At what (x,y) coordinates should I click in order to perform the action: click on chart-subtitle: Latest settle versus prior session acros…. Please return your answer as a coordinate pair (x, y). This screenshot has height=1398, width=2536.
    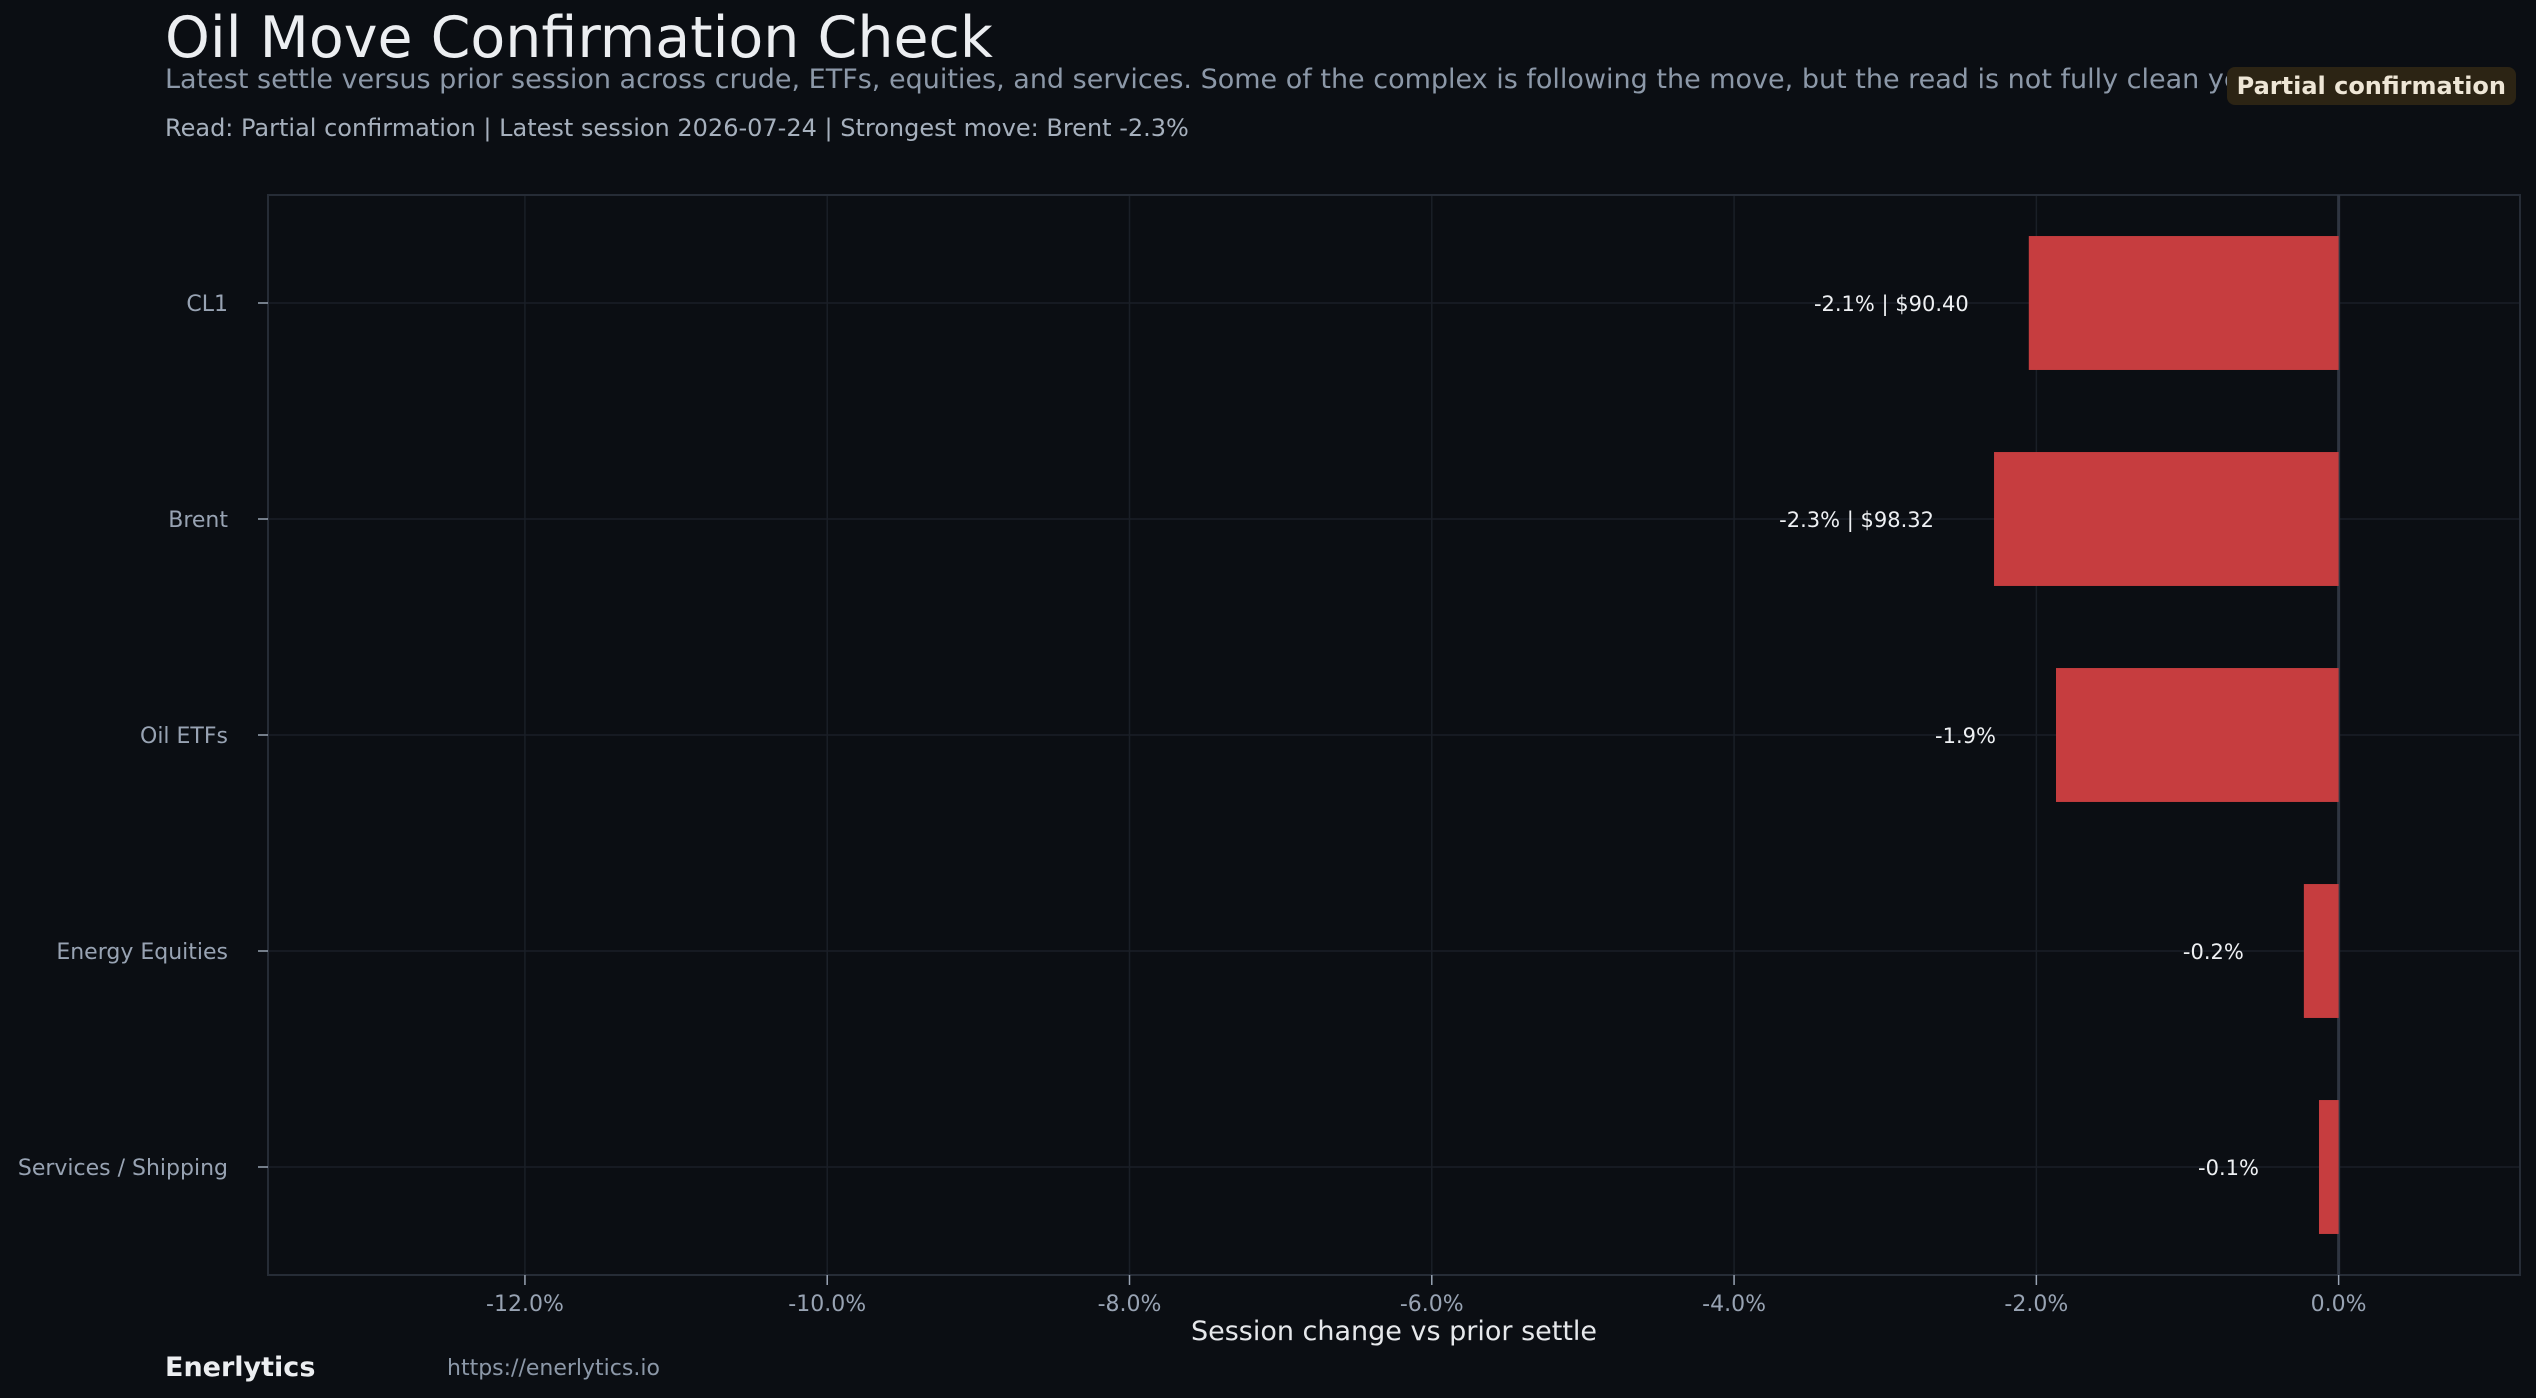
    Looking at the image, I should click on (1212, 79).